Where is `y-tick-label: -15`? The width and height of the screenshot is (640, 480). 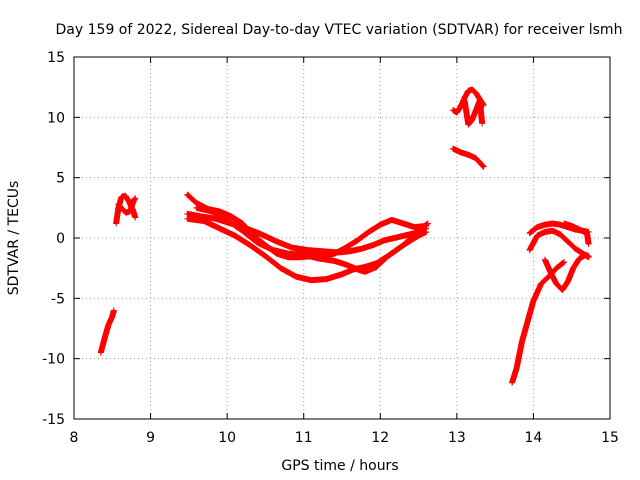
y-tick-label: -15 is located at coordinates (53, 420).